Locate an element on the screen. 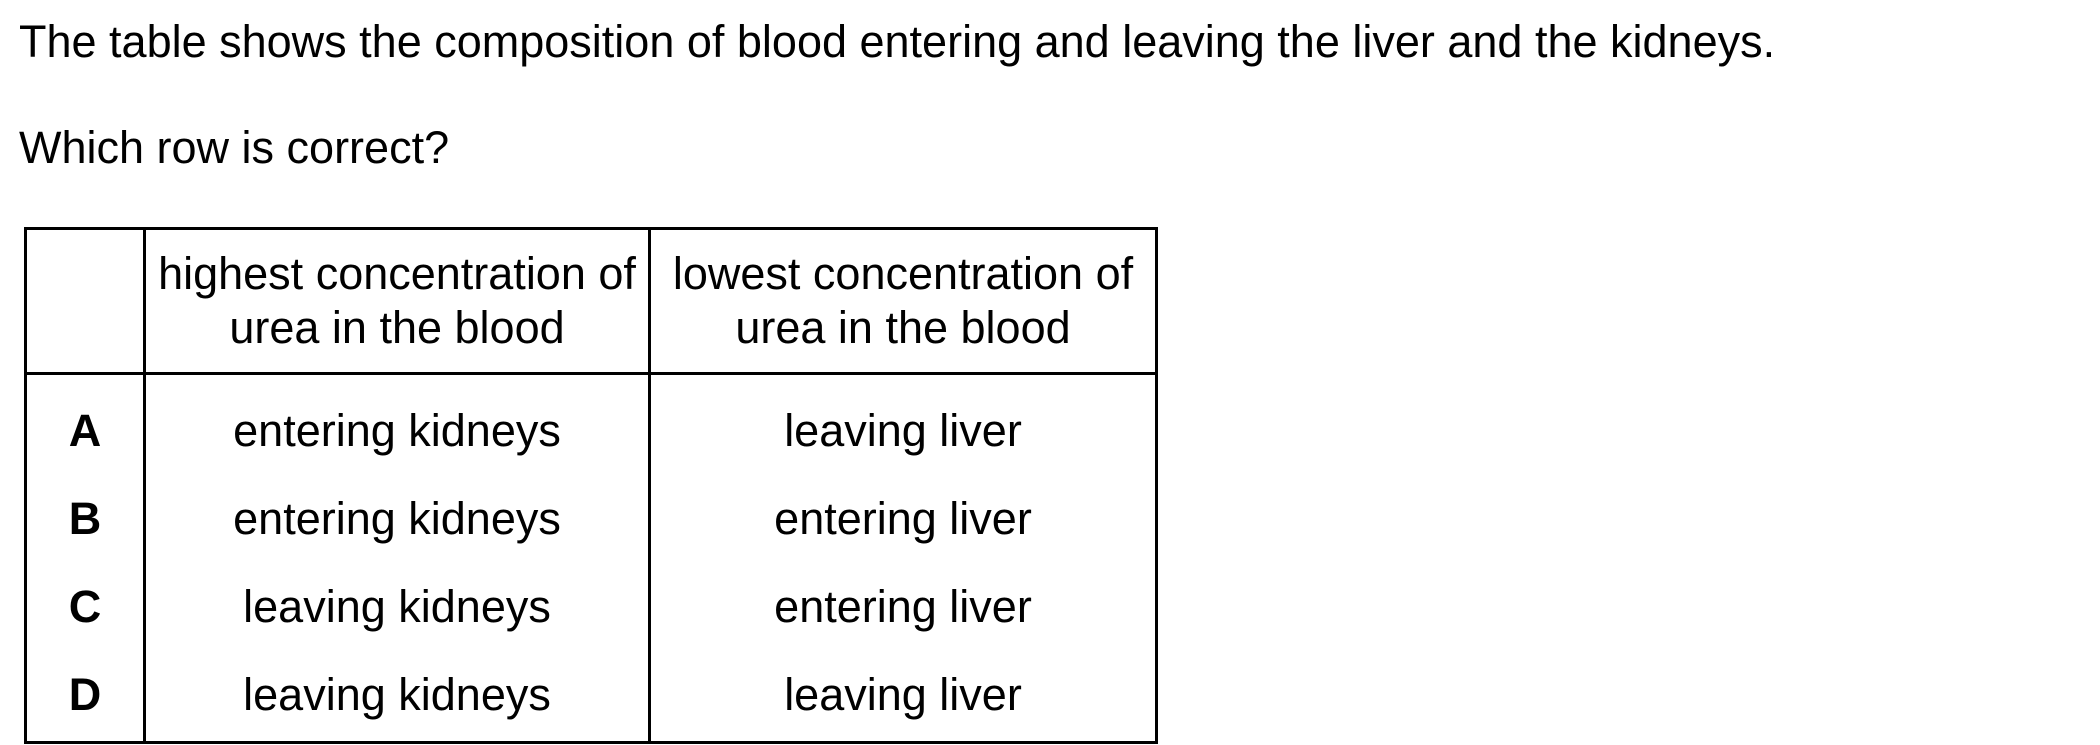  table-row-c: C leaving kidneys entering liver is located at coordinates (591, 607).